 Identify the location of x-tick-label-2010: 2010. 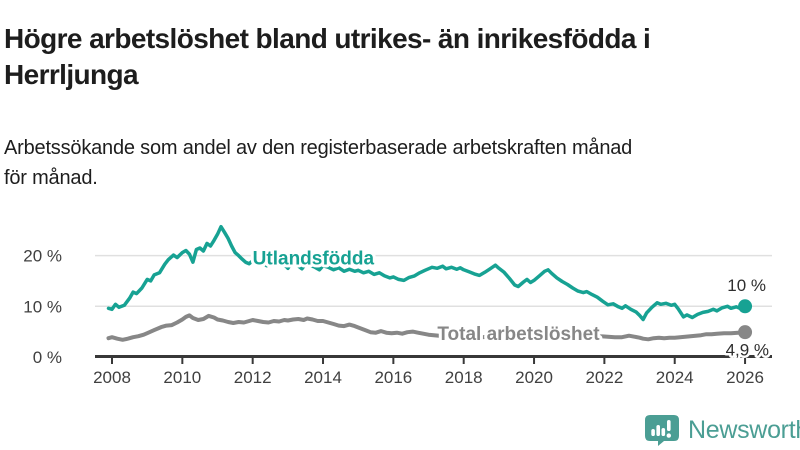
(182, 377).